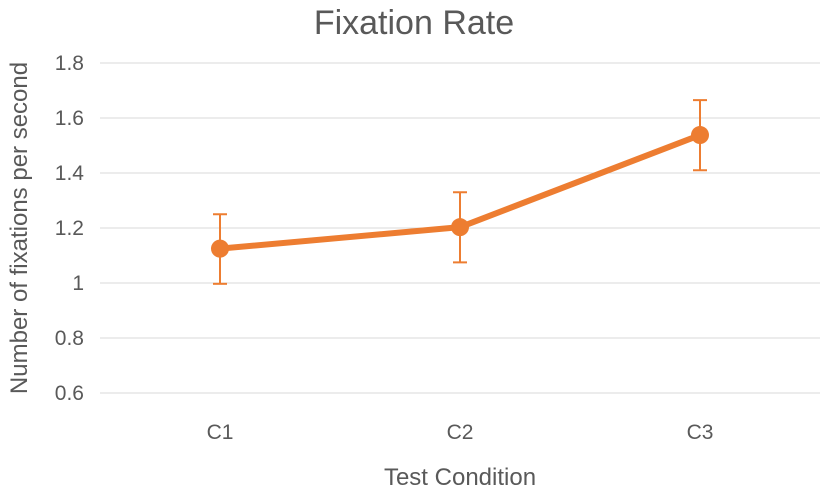 The image size is (827, 494). What do you see at coordinates (460, 477) in the screenshot?
I see `x-axis-title: Test Condition` at bounding box center [460, 477].